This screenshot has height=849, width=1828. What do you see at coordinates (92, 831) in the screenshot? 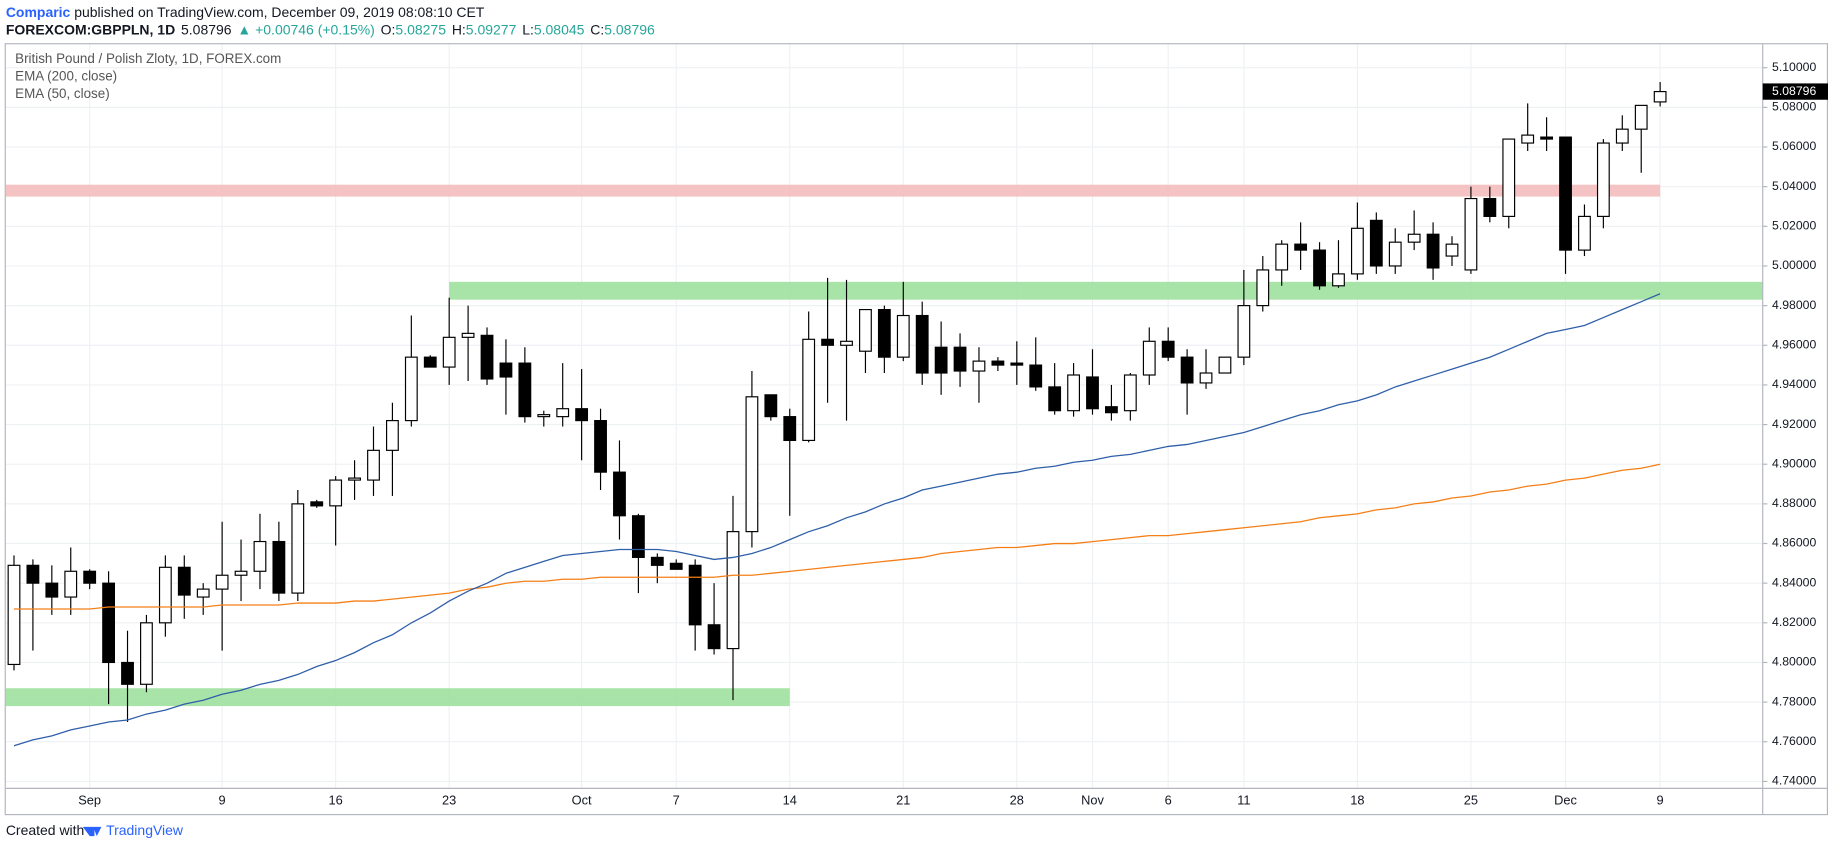
I see `logo` at bounding box center [92, 831].